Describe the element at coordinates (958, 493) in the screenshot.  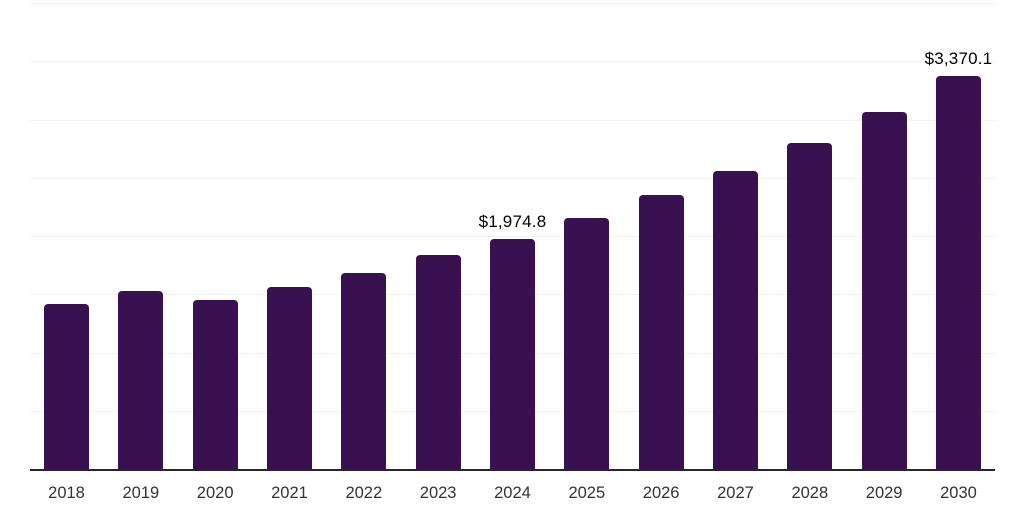
I see `x-tick-label-2030: 2030` at that location.